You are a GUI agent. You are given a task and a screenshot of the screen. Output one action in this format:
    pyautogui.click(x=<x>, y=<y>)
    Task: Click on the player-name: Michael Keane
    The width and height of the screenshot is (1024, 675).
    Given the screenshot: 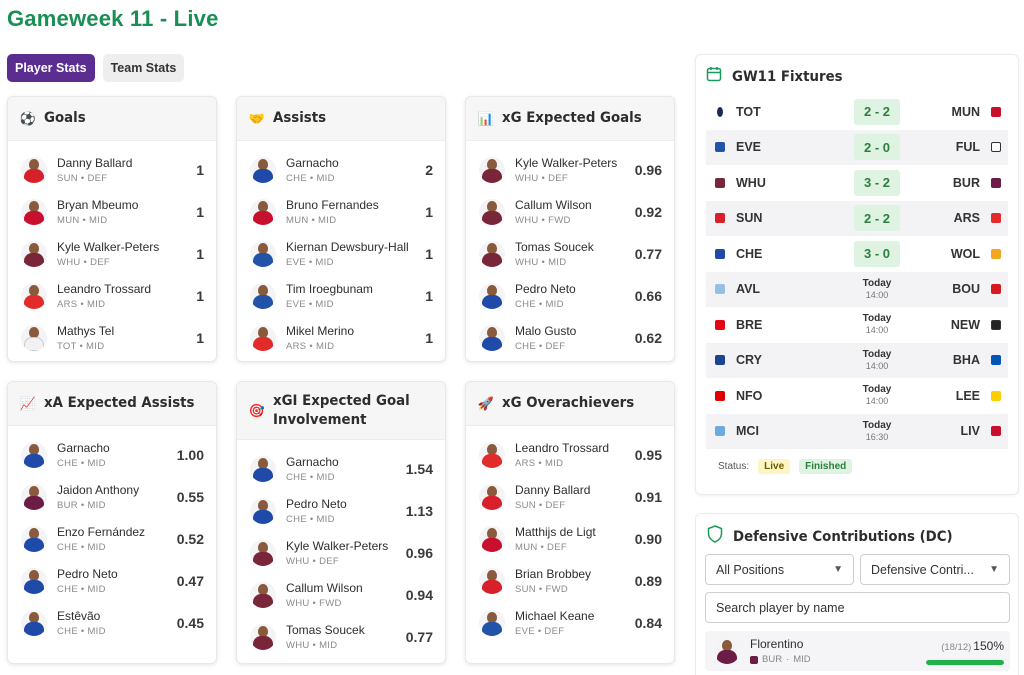 What is the action you would take?
    pyautogui.click(x=555, y=616)
    